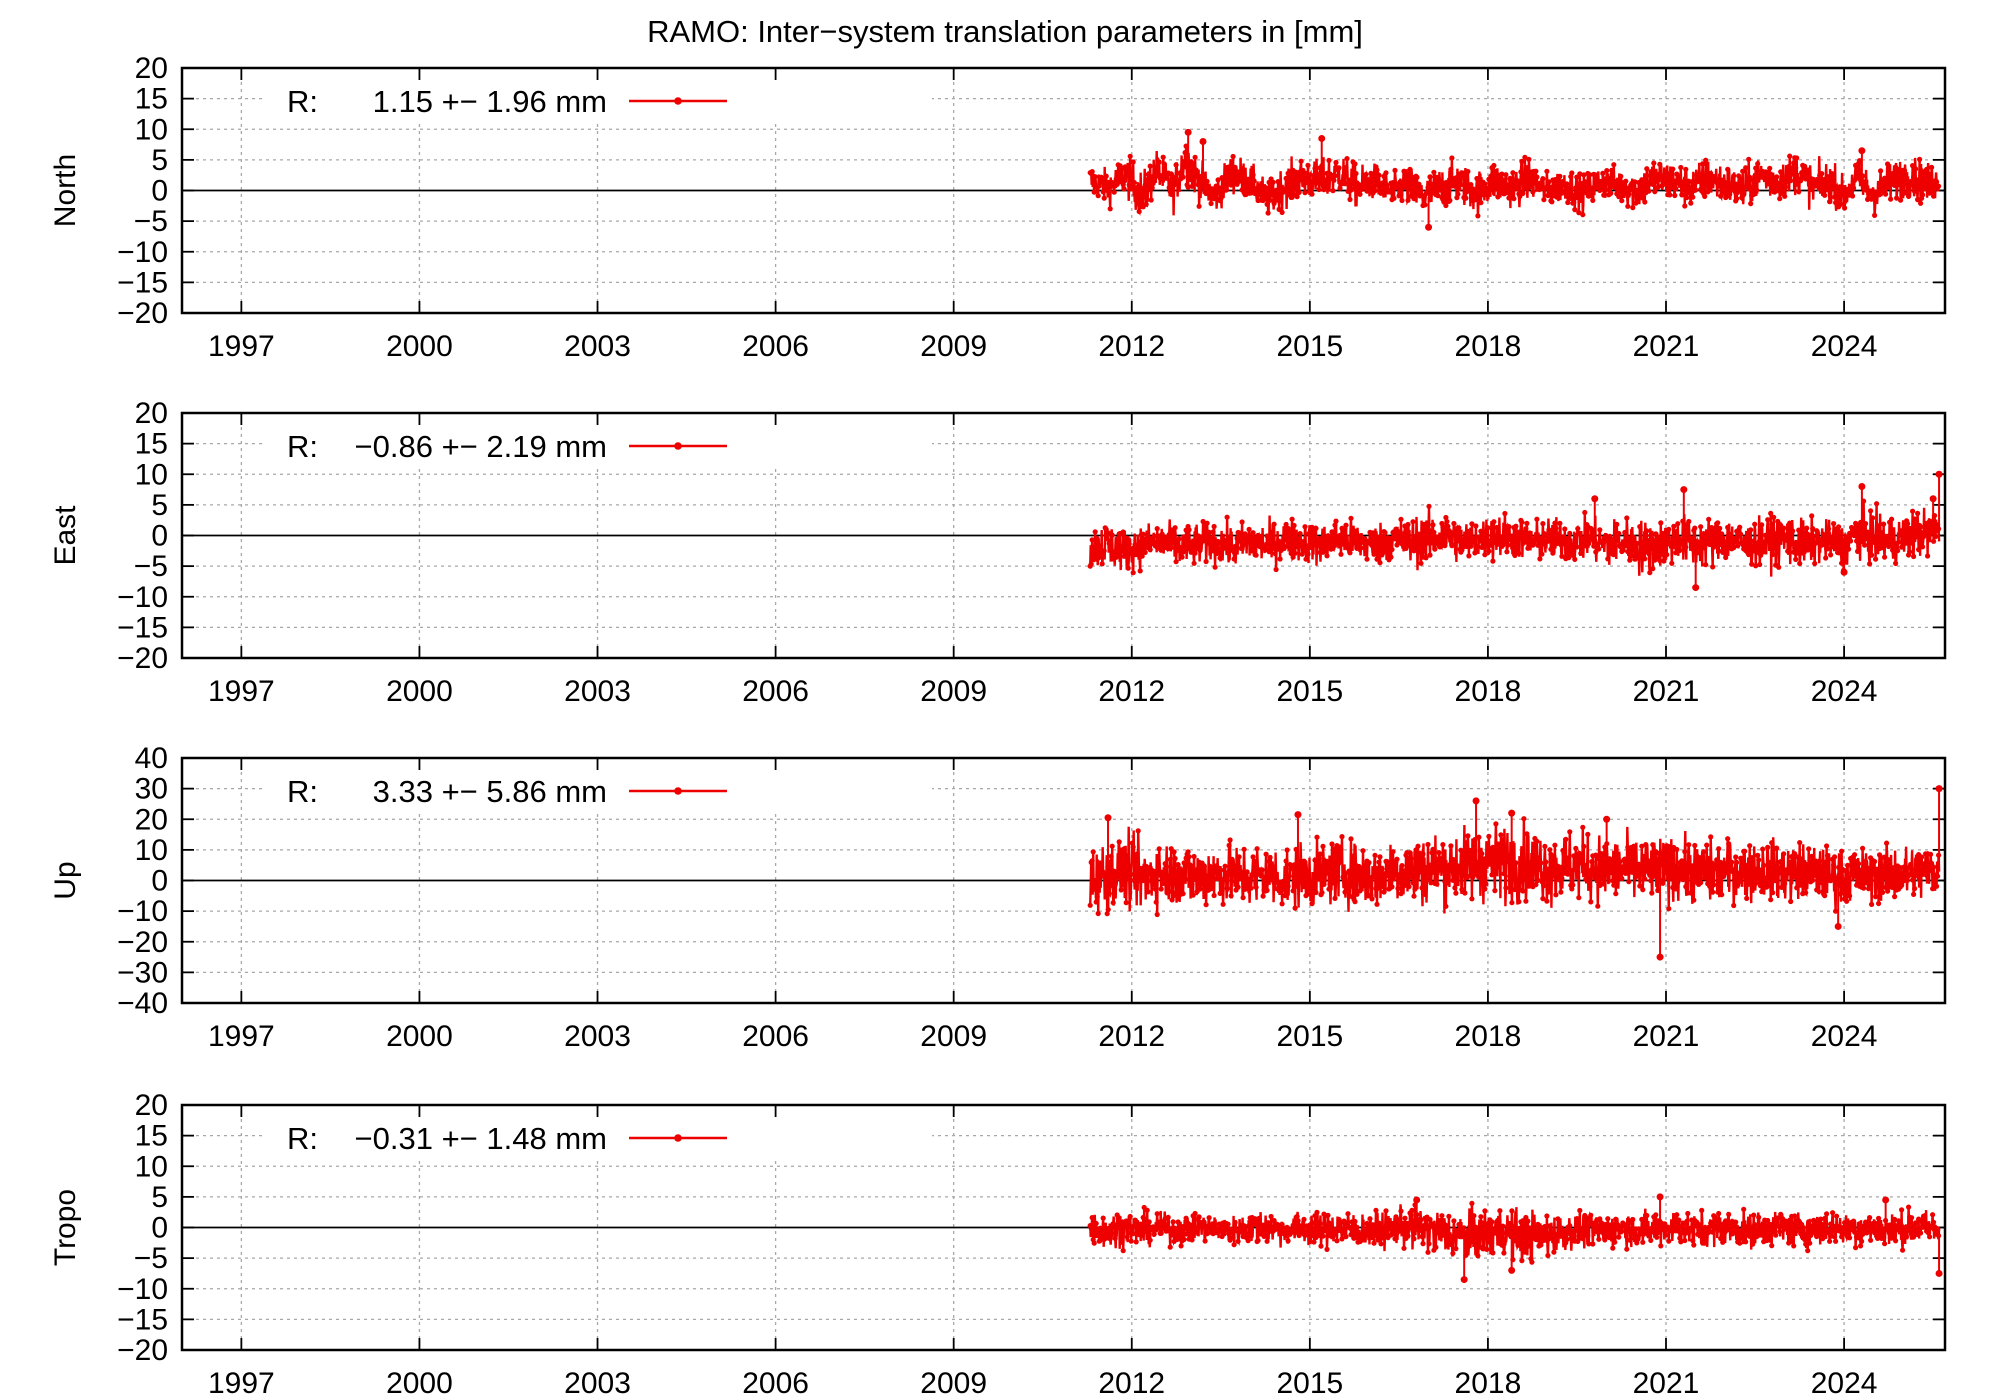 Image resolution: width=2000 pixels, height=1400 pixels. What do you see at coordinates (1844, 691) in the screenshot?
I see `x-tick-label: 2024` at bounding box center [1844, 691].